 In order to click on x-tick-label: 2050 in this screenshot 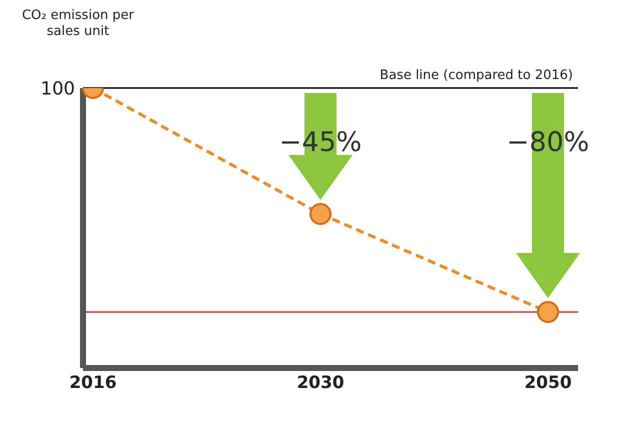, I will do `click(548, 383)`.